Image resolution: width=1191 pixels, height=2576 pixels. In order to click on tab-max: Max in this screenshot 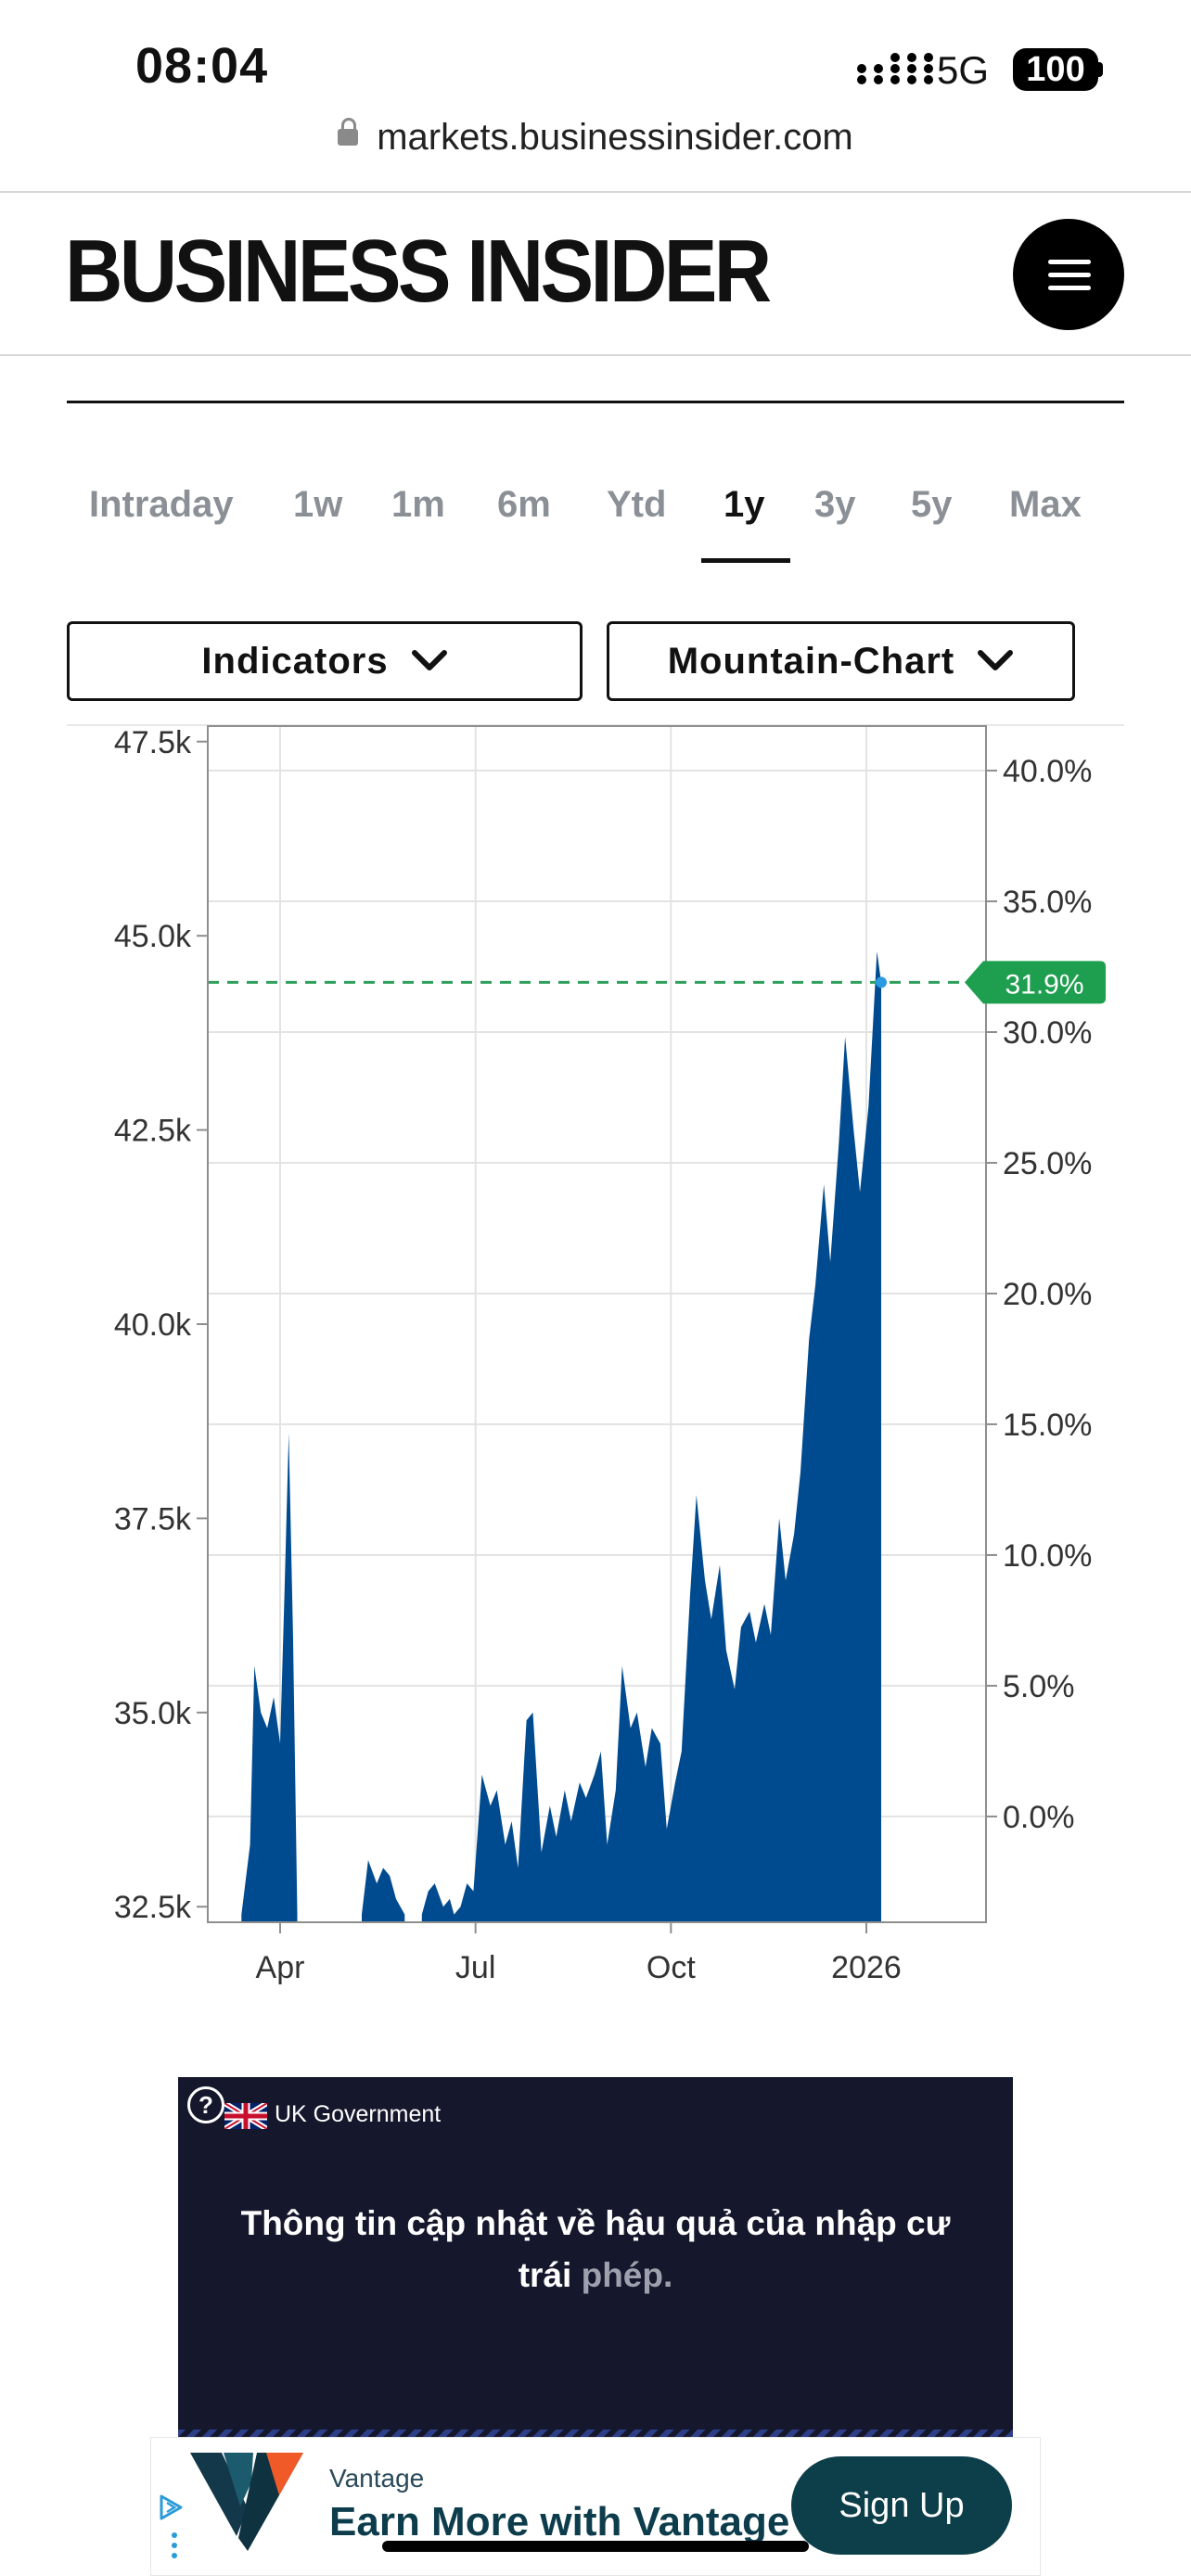, I will do `click(1045, 505)`.